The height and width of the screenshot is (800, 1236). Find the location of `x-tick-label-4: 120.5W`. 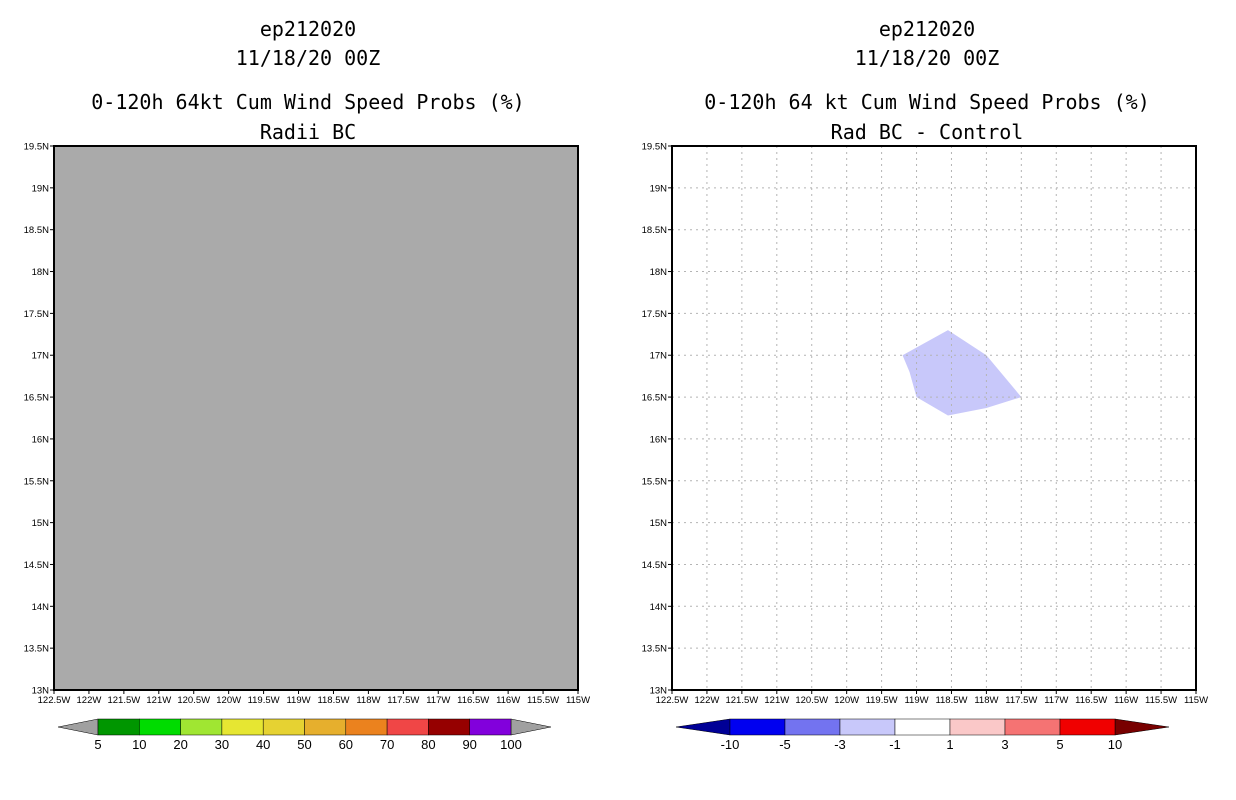

x-tick-label-4: 120.5W is located at coordinates (193, 700).